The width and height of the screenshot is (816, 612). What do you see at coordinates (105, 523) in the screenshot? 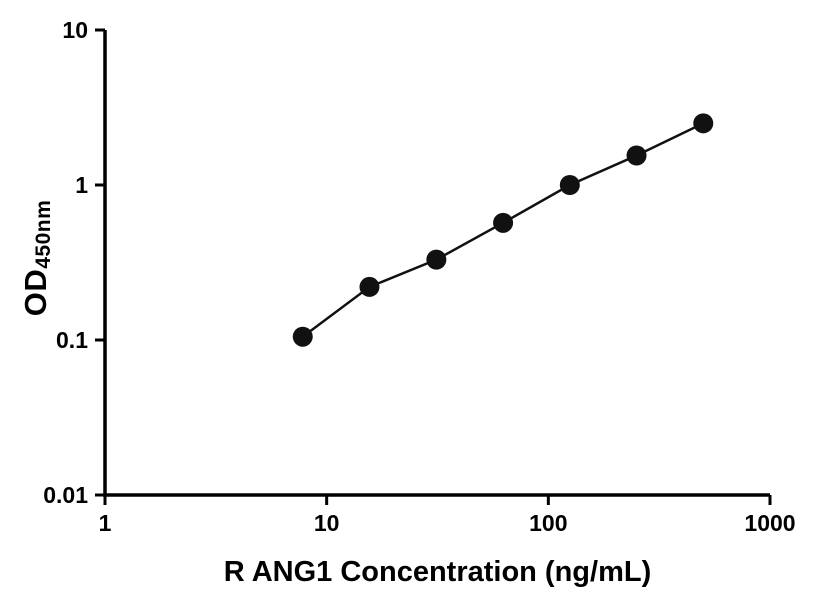
I see `x-axis-tick-label: 1` at bounding box center [105, 523].